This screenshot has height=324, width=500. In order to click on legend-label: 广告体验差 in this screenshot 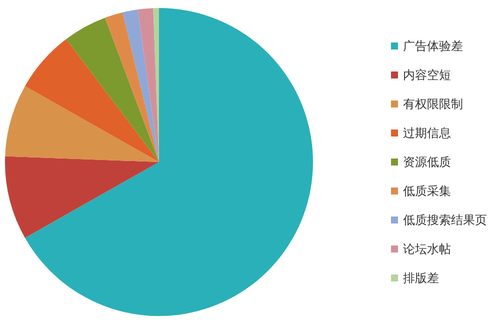, I will do `click(433, 46)`.